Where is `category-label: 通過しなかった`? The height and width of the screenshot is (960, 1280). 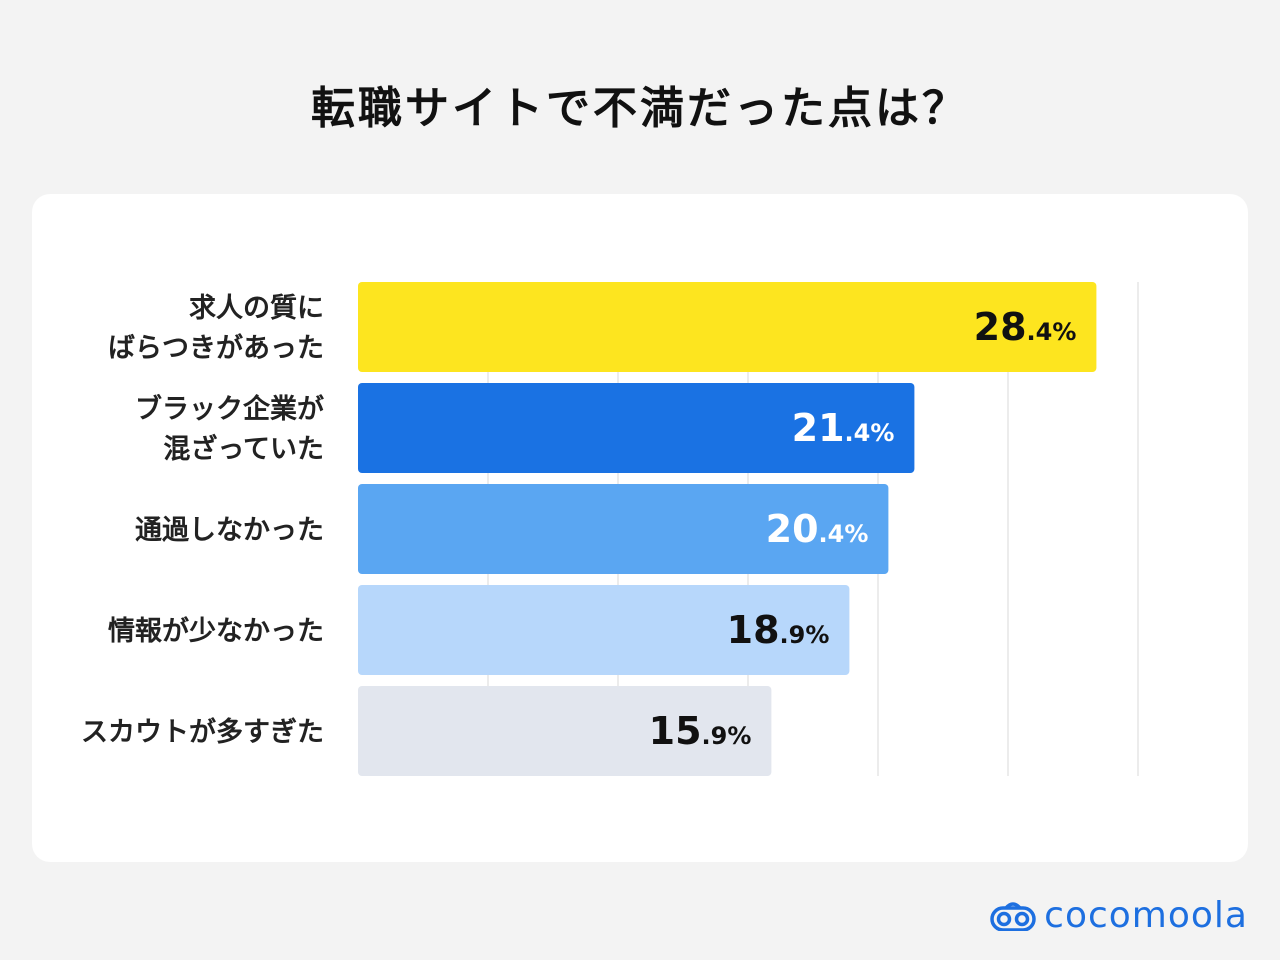
category-label: 通過しなかった is located at coordinates (229, 530).